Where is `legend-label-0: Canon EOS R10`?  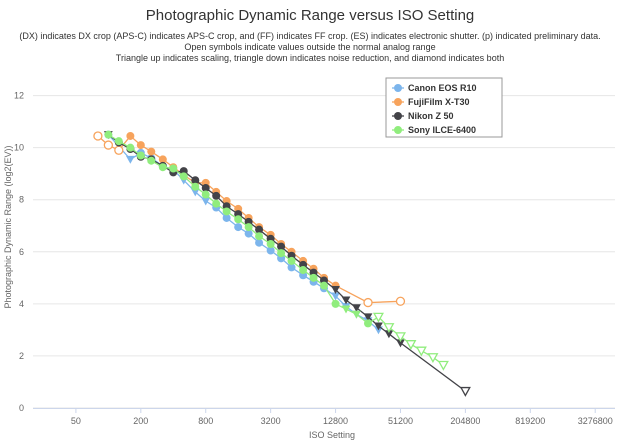 legend-label-0: Canon EOS R10 is located at coordinates (442, 88).